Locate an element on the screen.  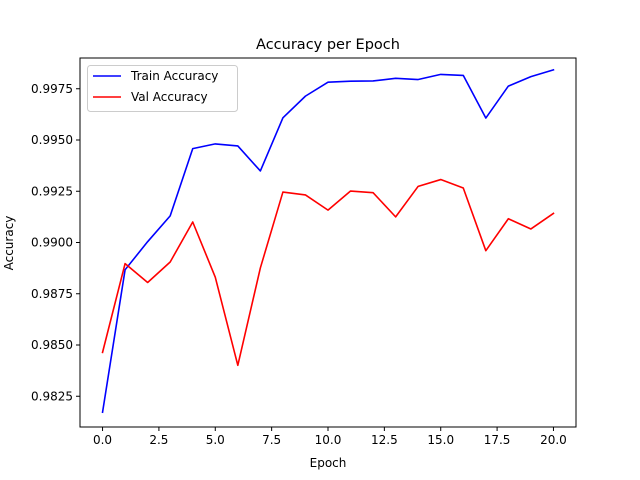
legend: Train Accuracy Val Accuracy is located at coordinates (162, 88).